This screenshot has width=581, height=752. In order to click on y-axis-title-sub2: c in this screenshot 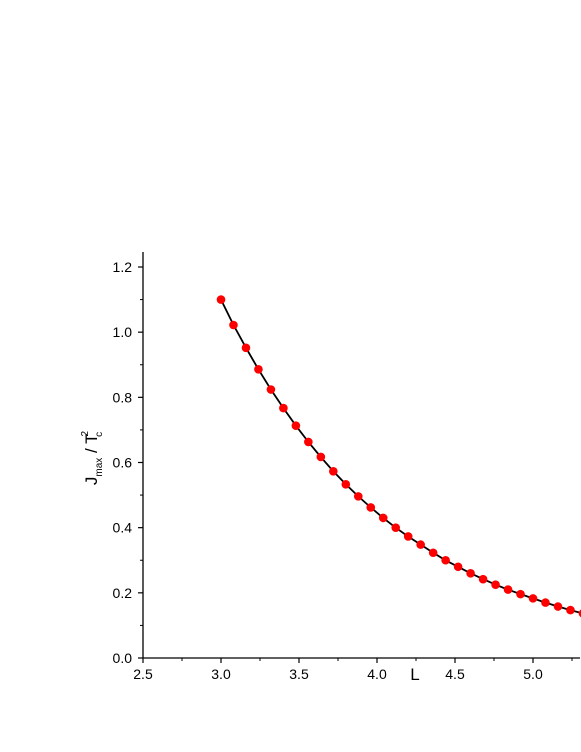, I will do `click(99, 434)`.